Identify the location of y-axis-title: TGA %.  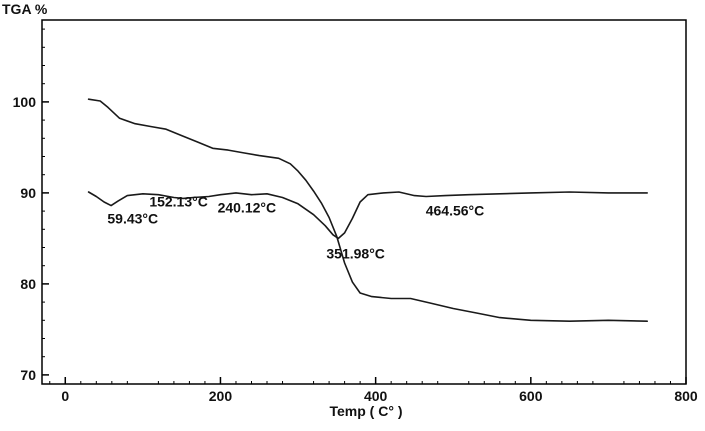
(25, 9).